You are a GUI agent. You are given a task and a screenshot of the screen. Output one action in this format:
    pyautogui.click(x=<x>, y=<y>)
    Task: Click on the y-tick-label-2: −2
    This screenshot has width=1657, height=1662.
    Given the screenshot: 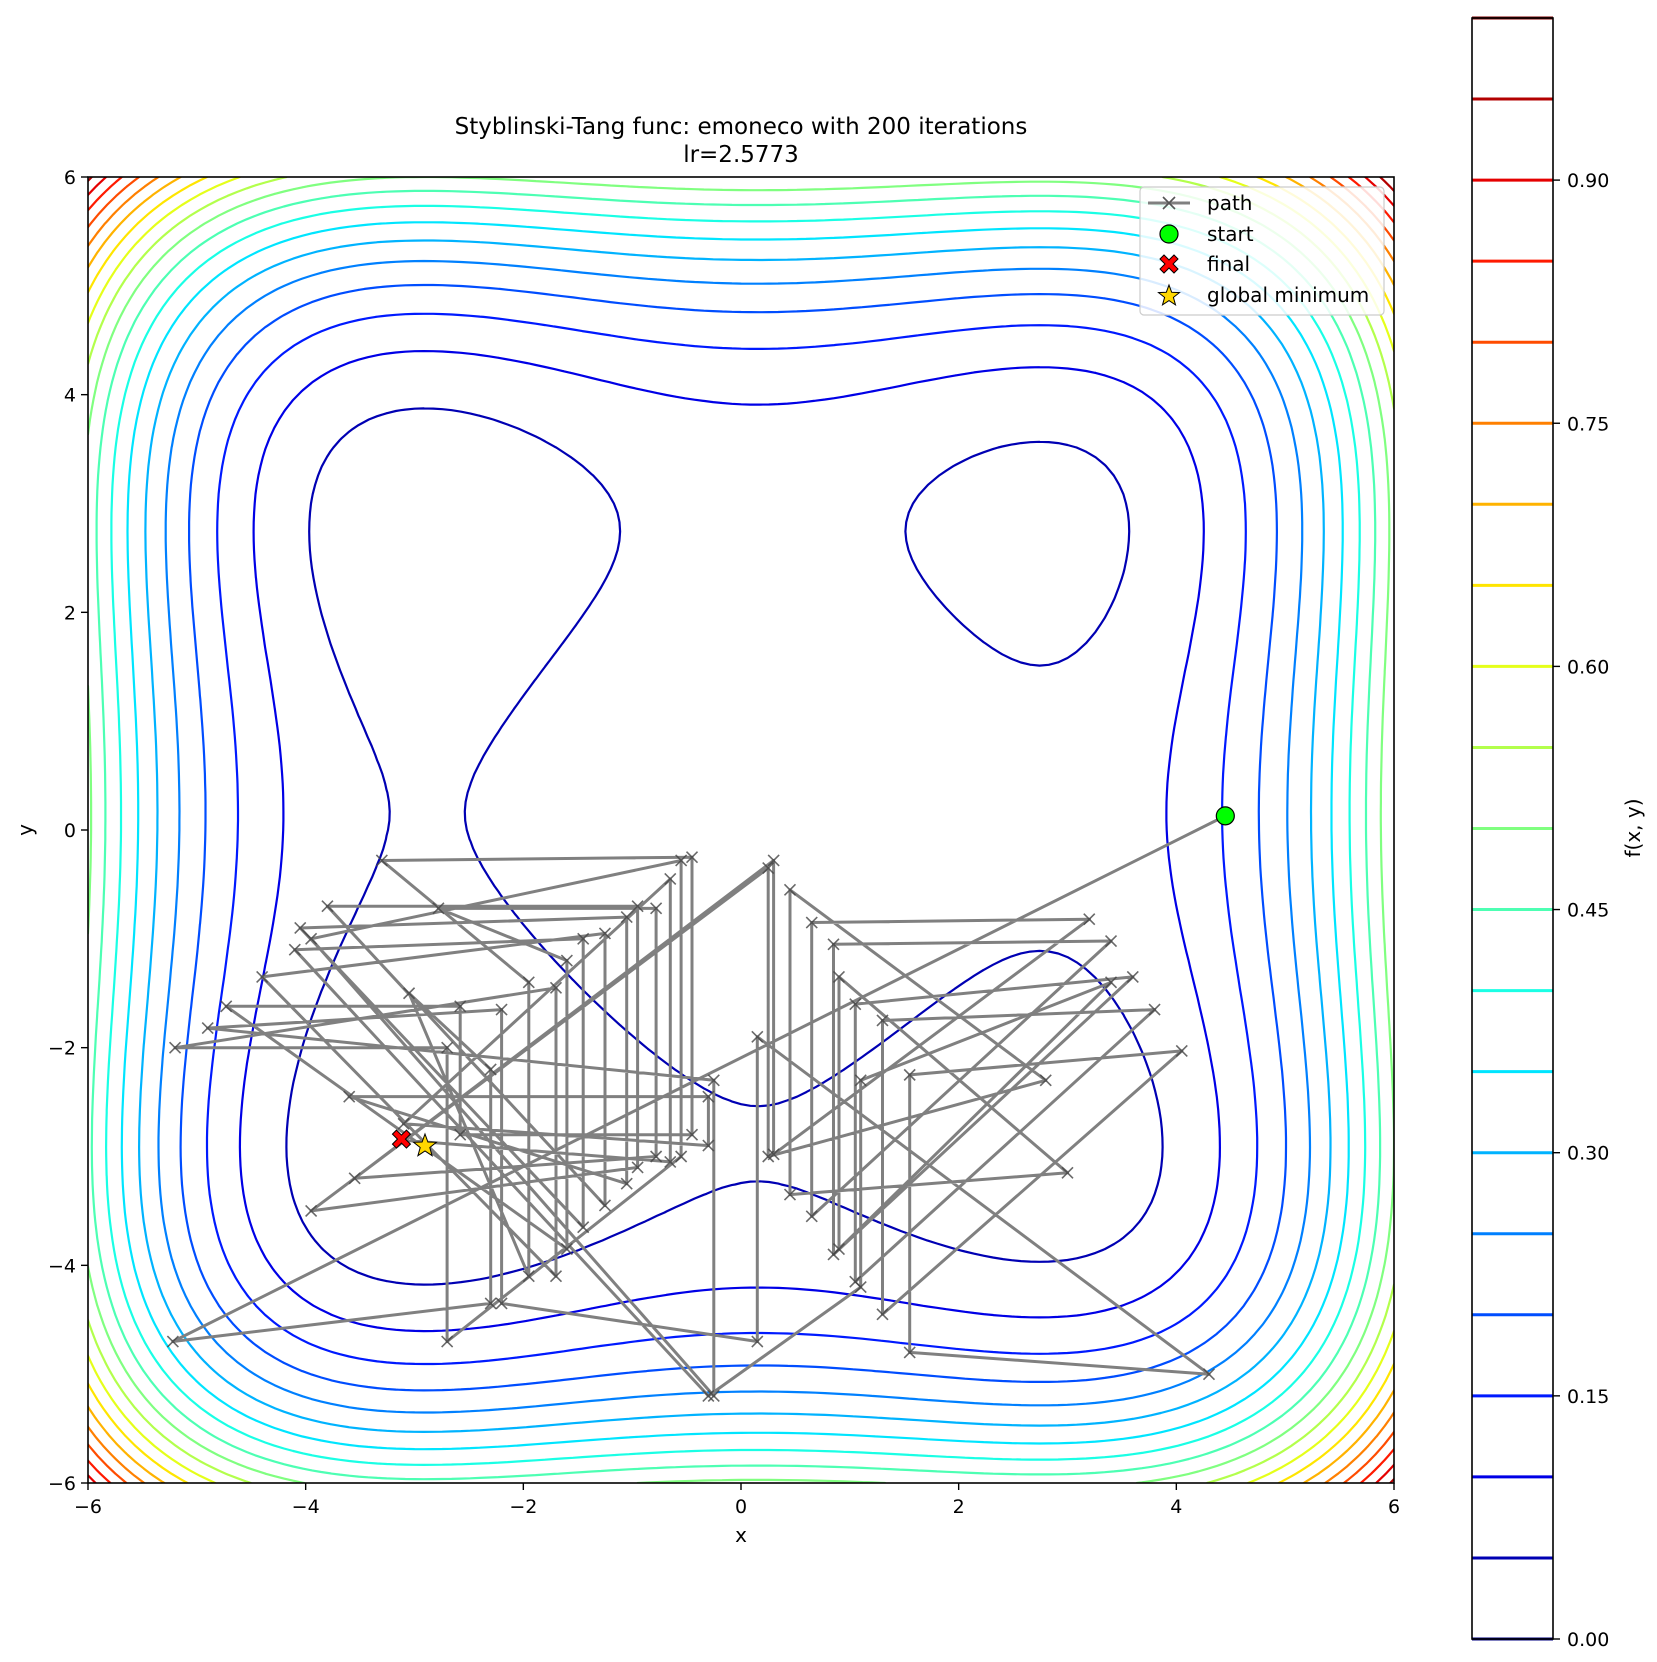 What is the action you would take?
    pyautogui.click(x=62, y=1049)
    